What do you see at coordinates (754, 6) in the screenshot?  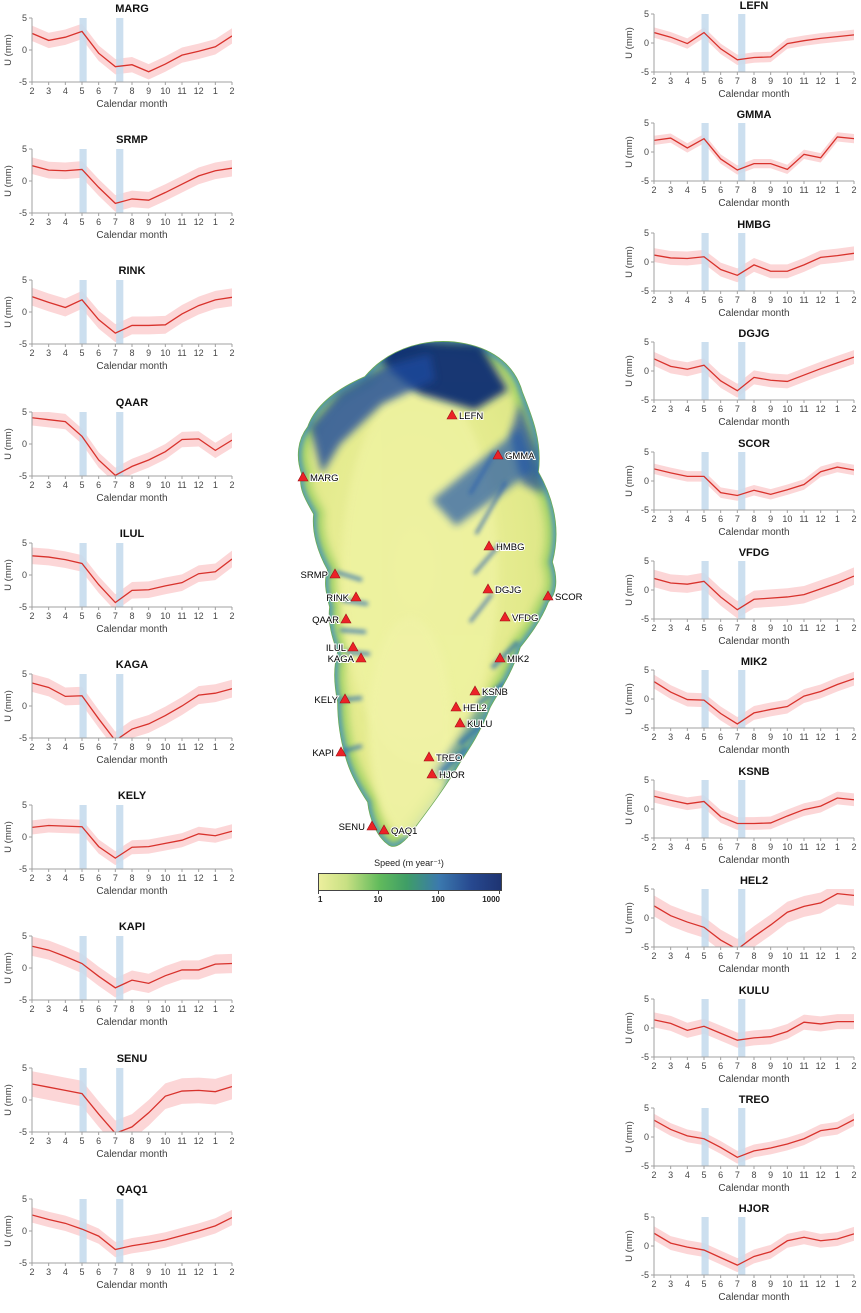 I see `plot-title: LEFN` at bounding box center [754, 6].